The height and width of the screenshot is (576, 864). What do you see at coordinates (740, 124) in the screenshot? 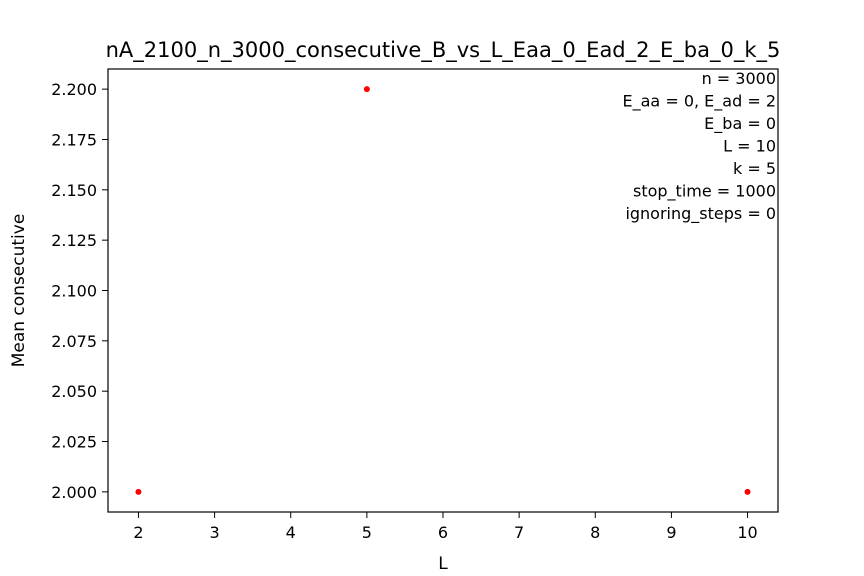
I see `annotation-line: E_ba = 0` at bounding box center [740, 124].